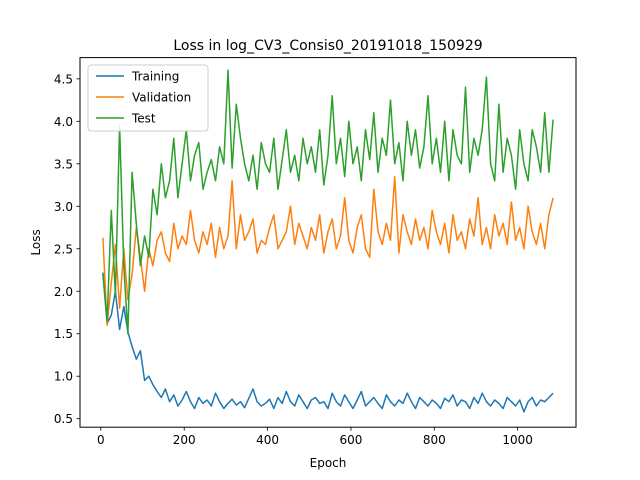 Image resolution: width=640 pixels, height=480 pixels. What do you see at coordinates (143, 119) in the screenshot?
I see `legend-label-test: Test` at bounding box center [143, 119].